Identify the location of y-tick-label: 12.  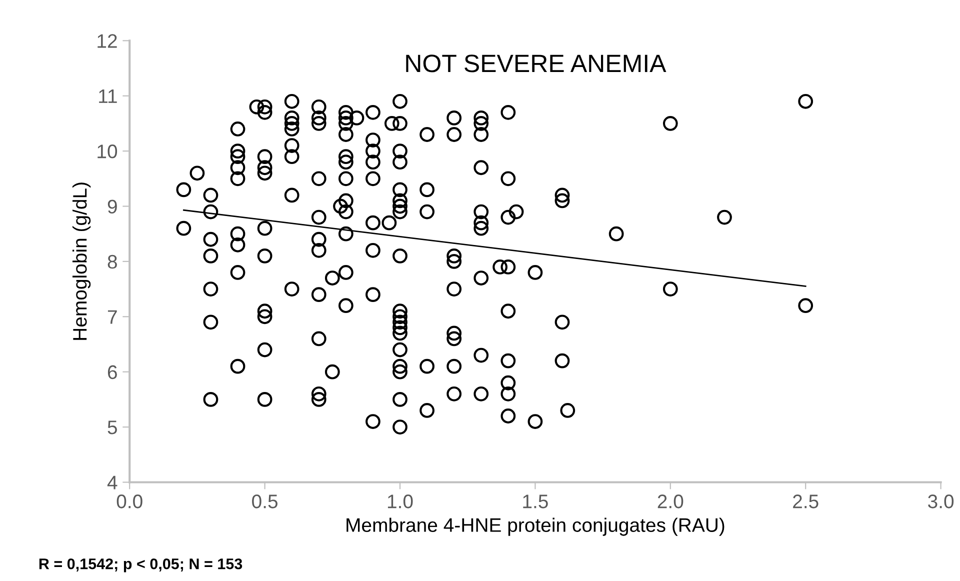
(107, 41).